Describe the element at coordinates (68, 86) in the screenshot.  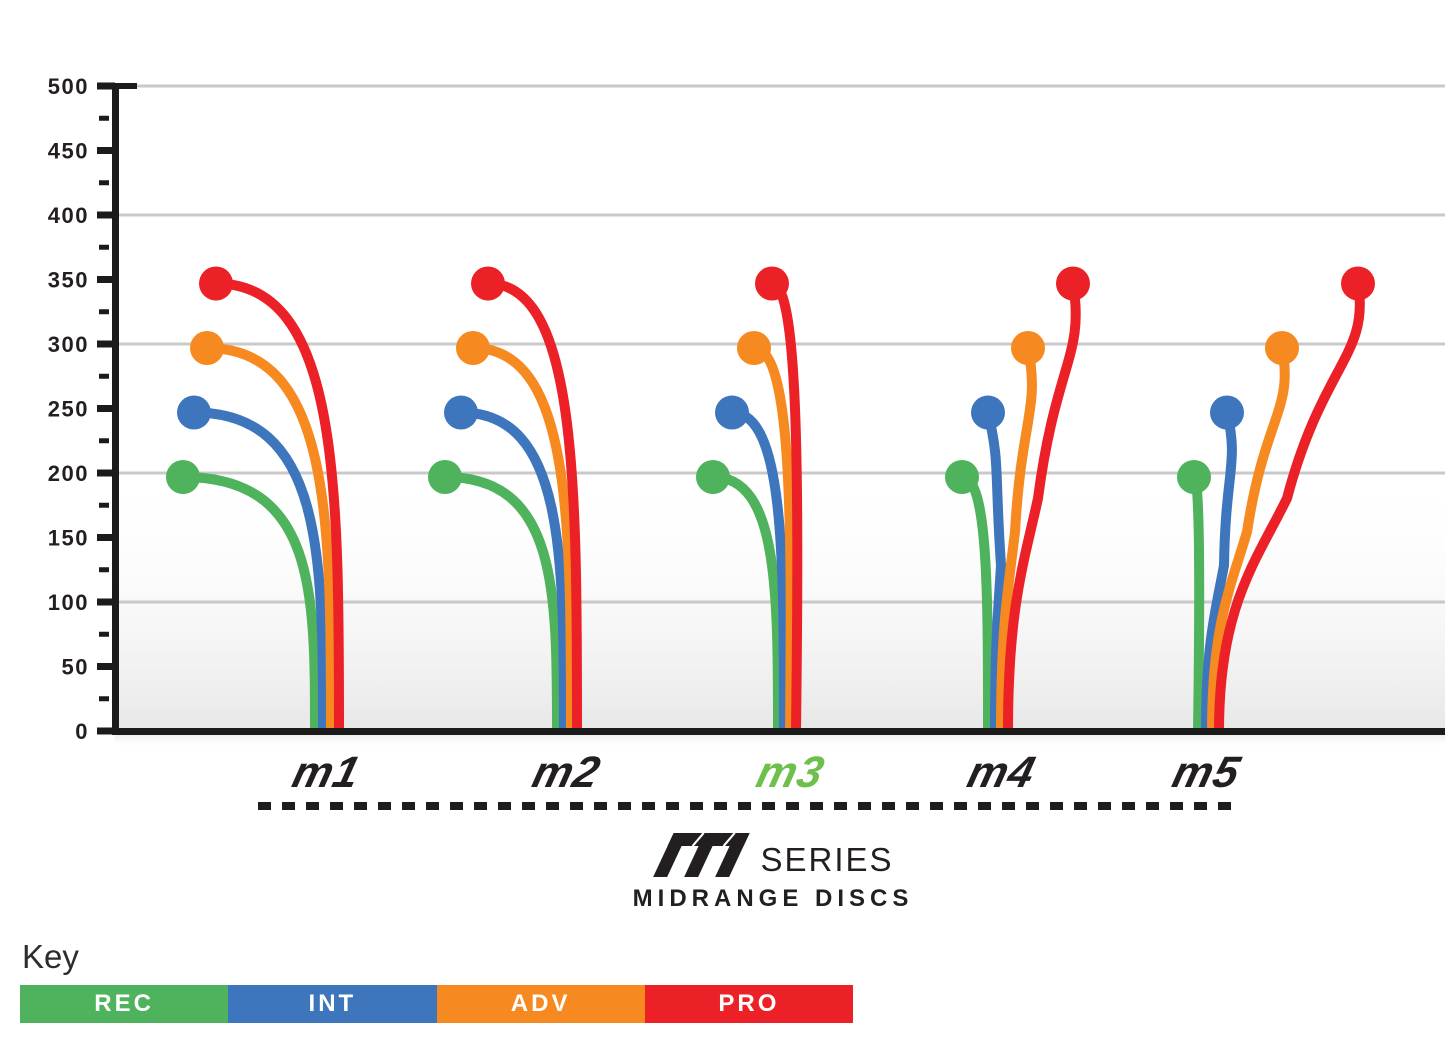
I see `y-axis-tick-label-500: 500` at that location.